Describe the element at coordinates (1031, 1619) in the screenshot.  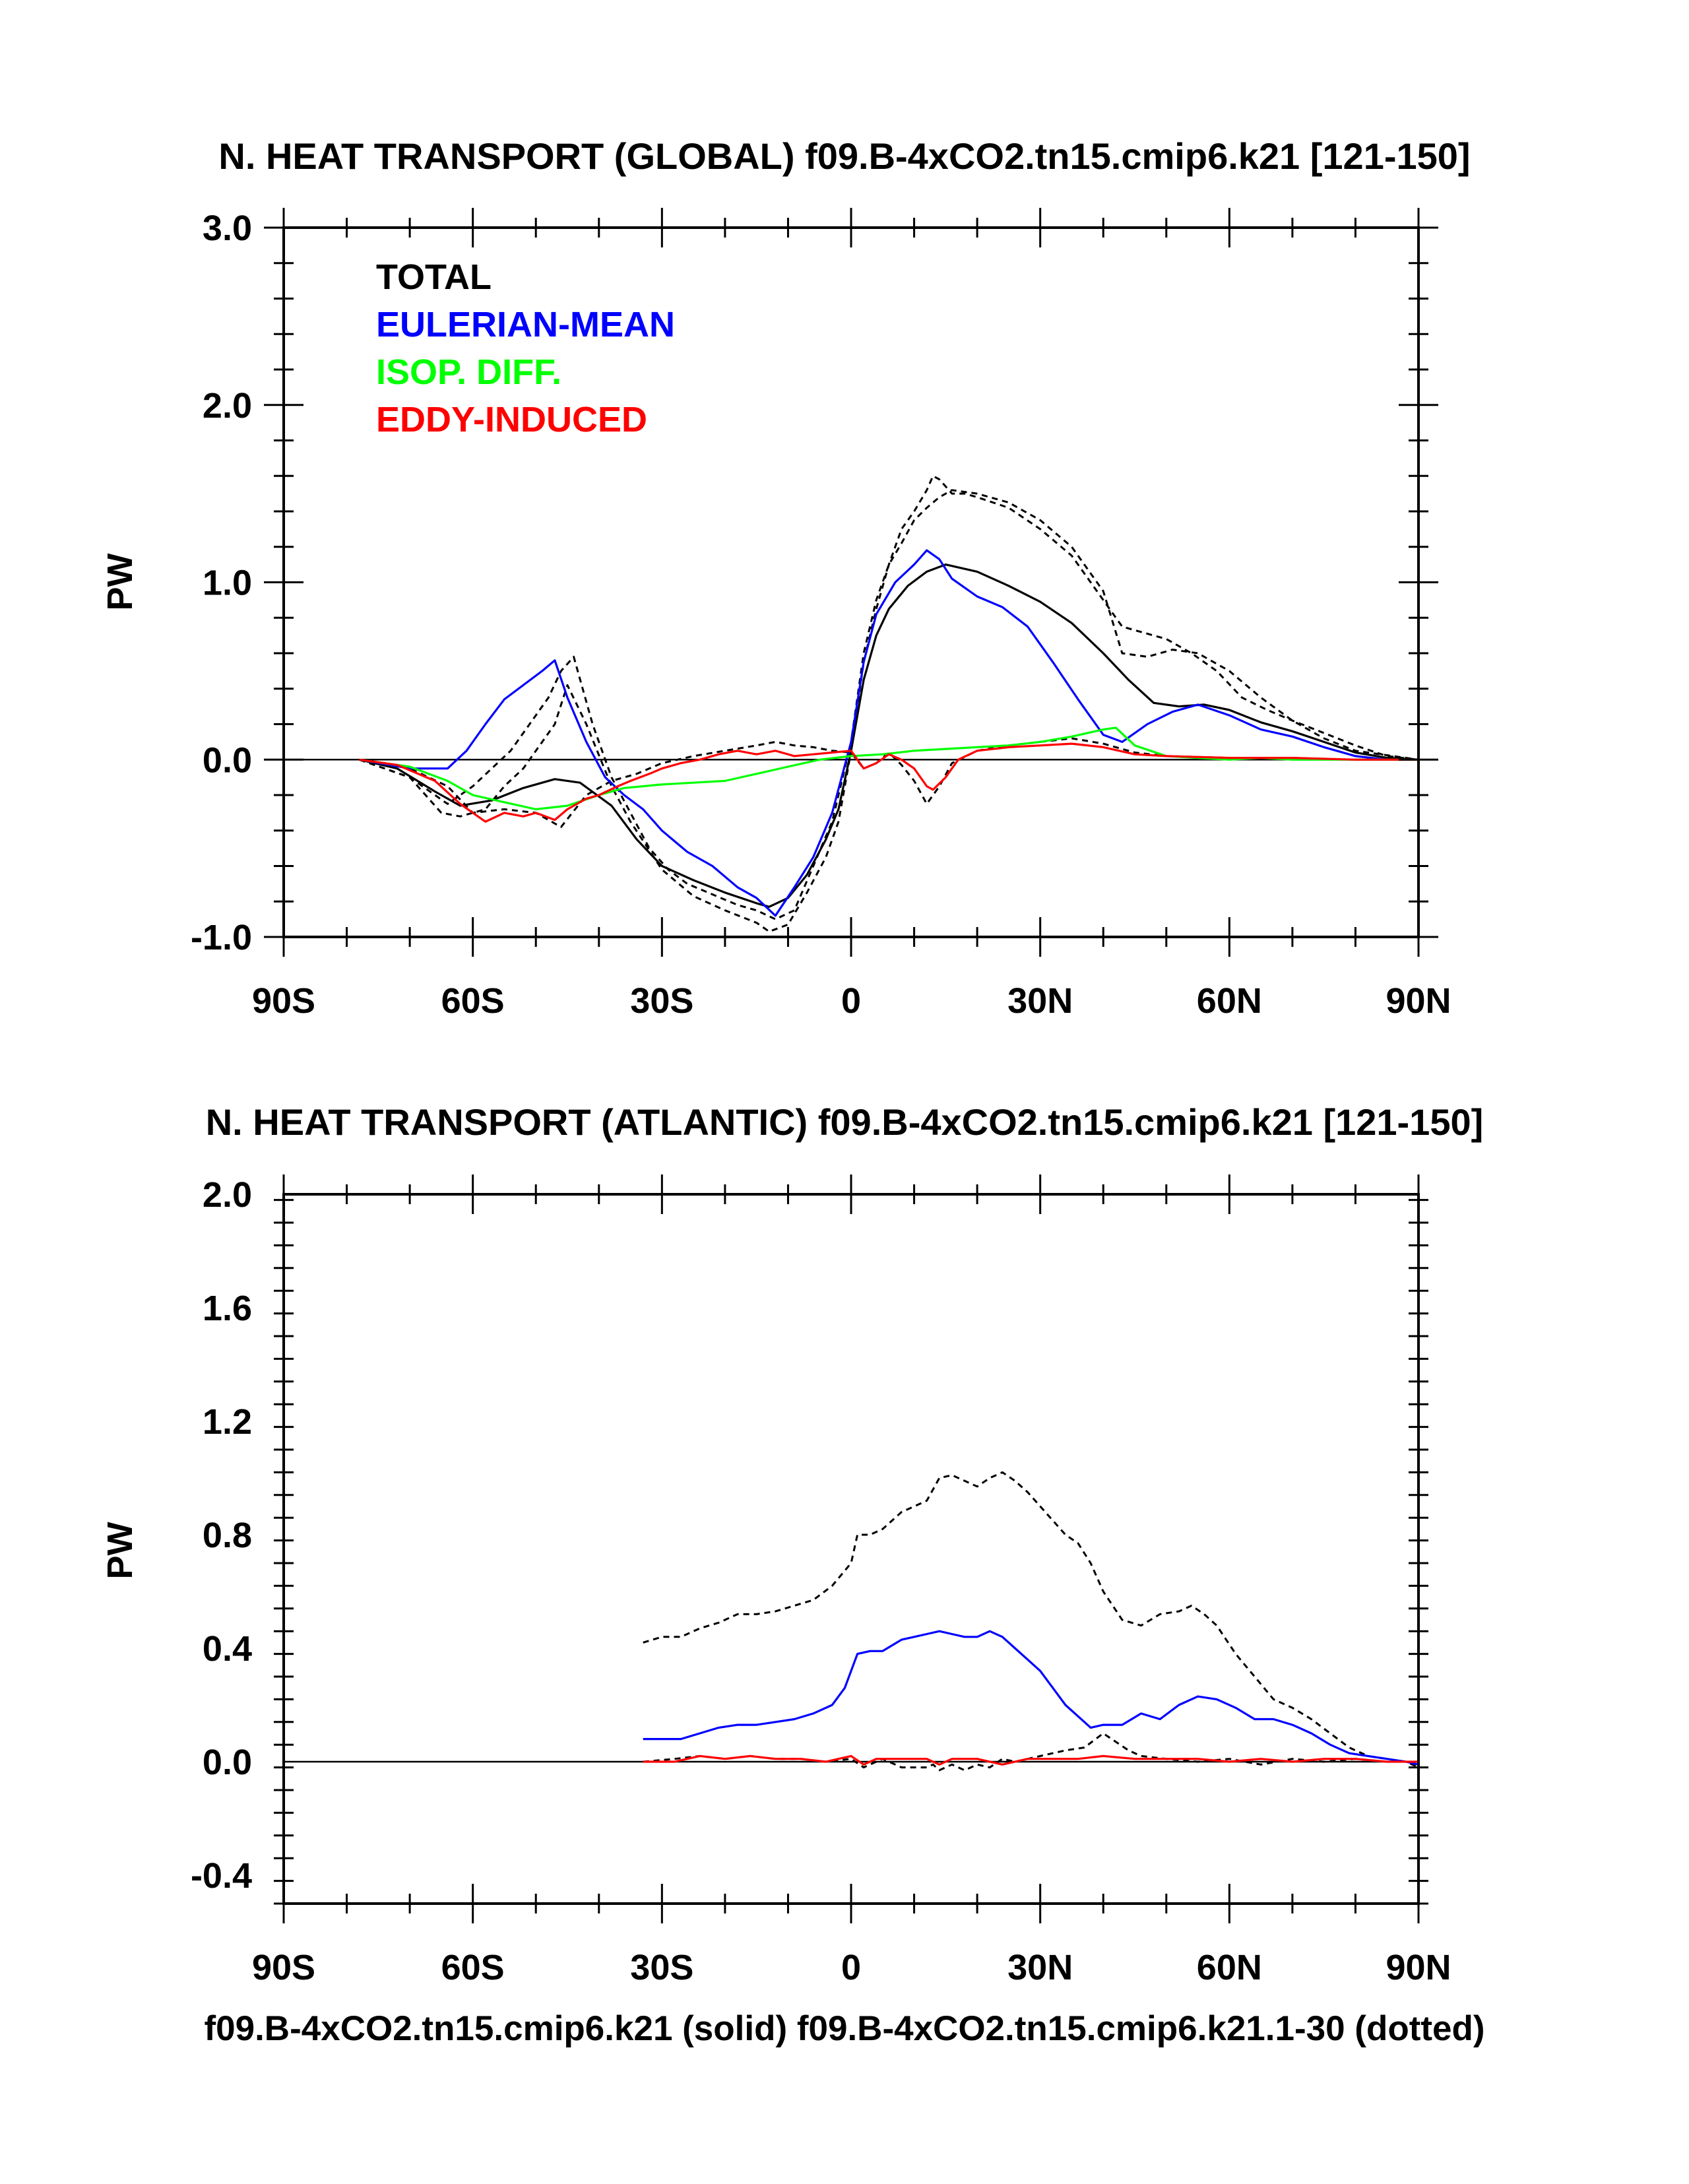
I see `atlantic-series-eulerian-mean-1-30-dotted` at that location.